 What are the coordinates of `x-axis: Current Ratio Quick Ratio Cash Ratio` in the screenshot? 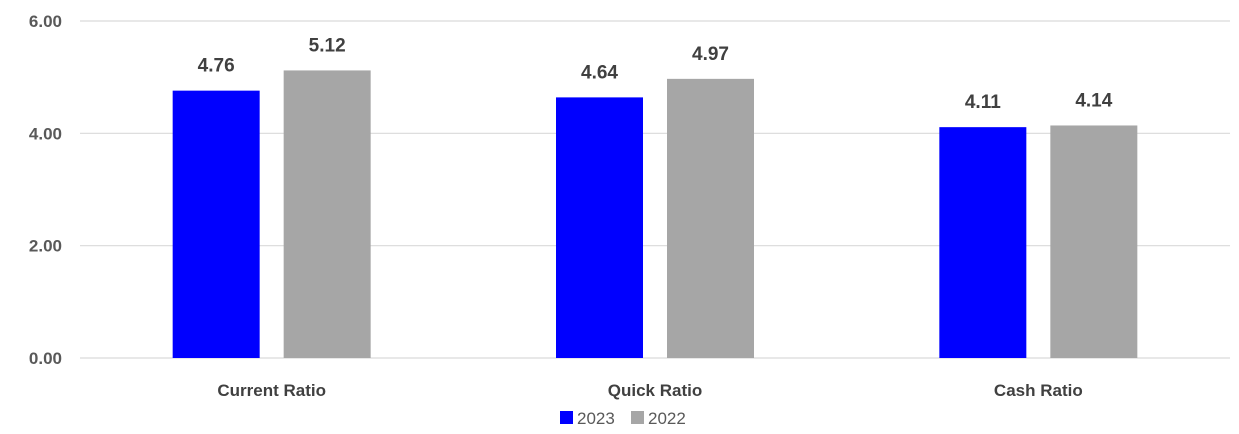 It's located at (649, 390).